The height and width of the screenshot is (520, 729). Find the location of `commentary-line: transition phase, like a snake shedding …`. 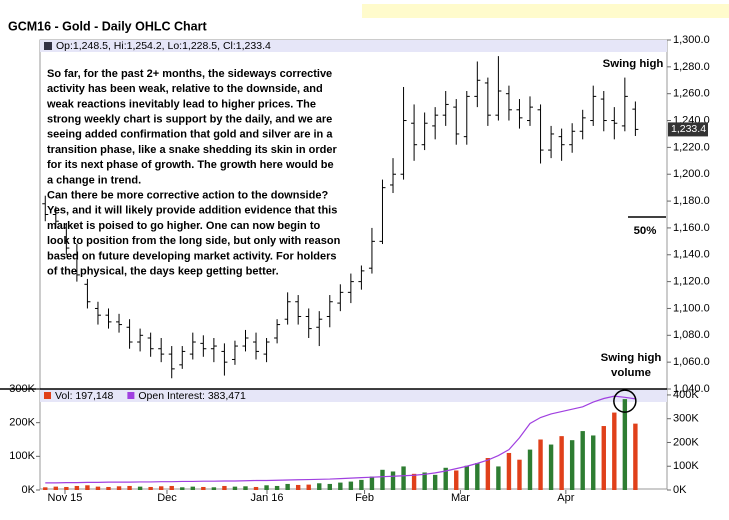

commentary-line: transition phase, like a snake shedding … is located at coordinates (192, 150).